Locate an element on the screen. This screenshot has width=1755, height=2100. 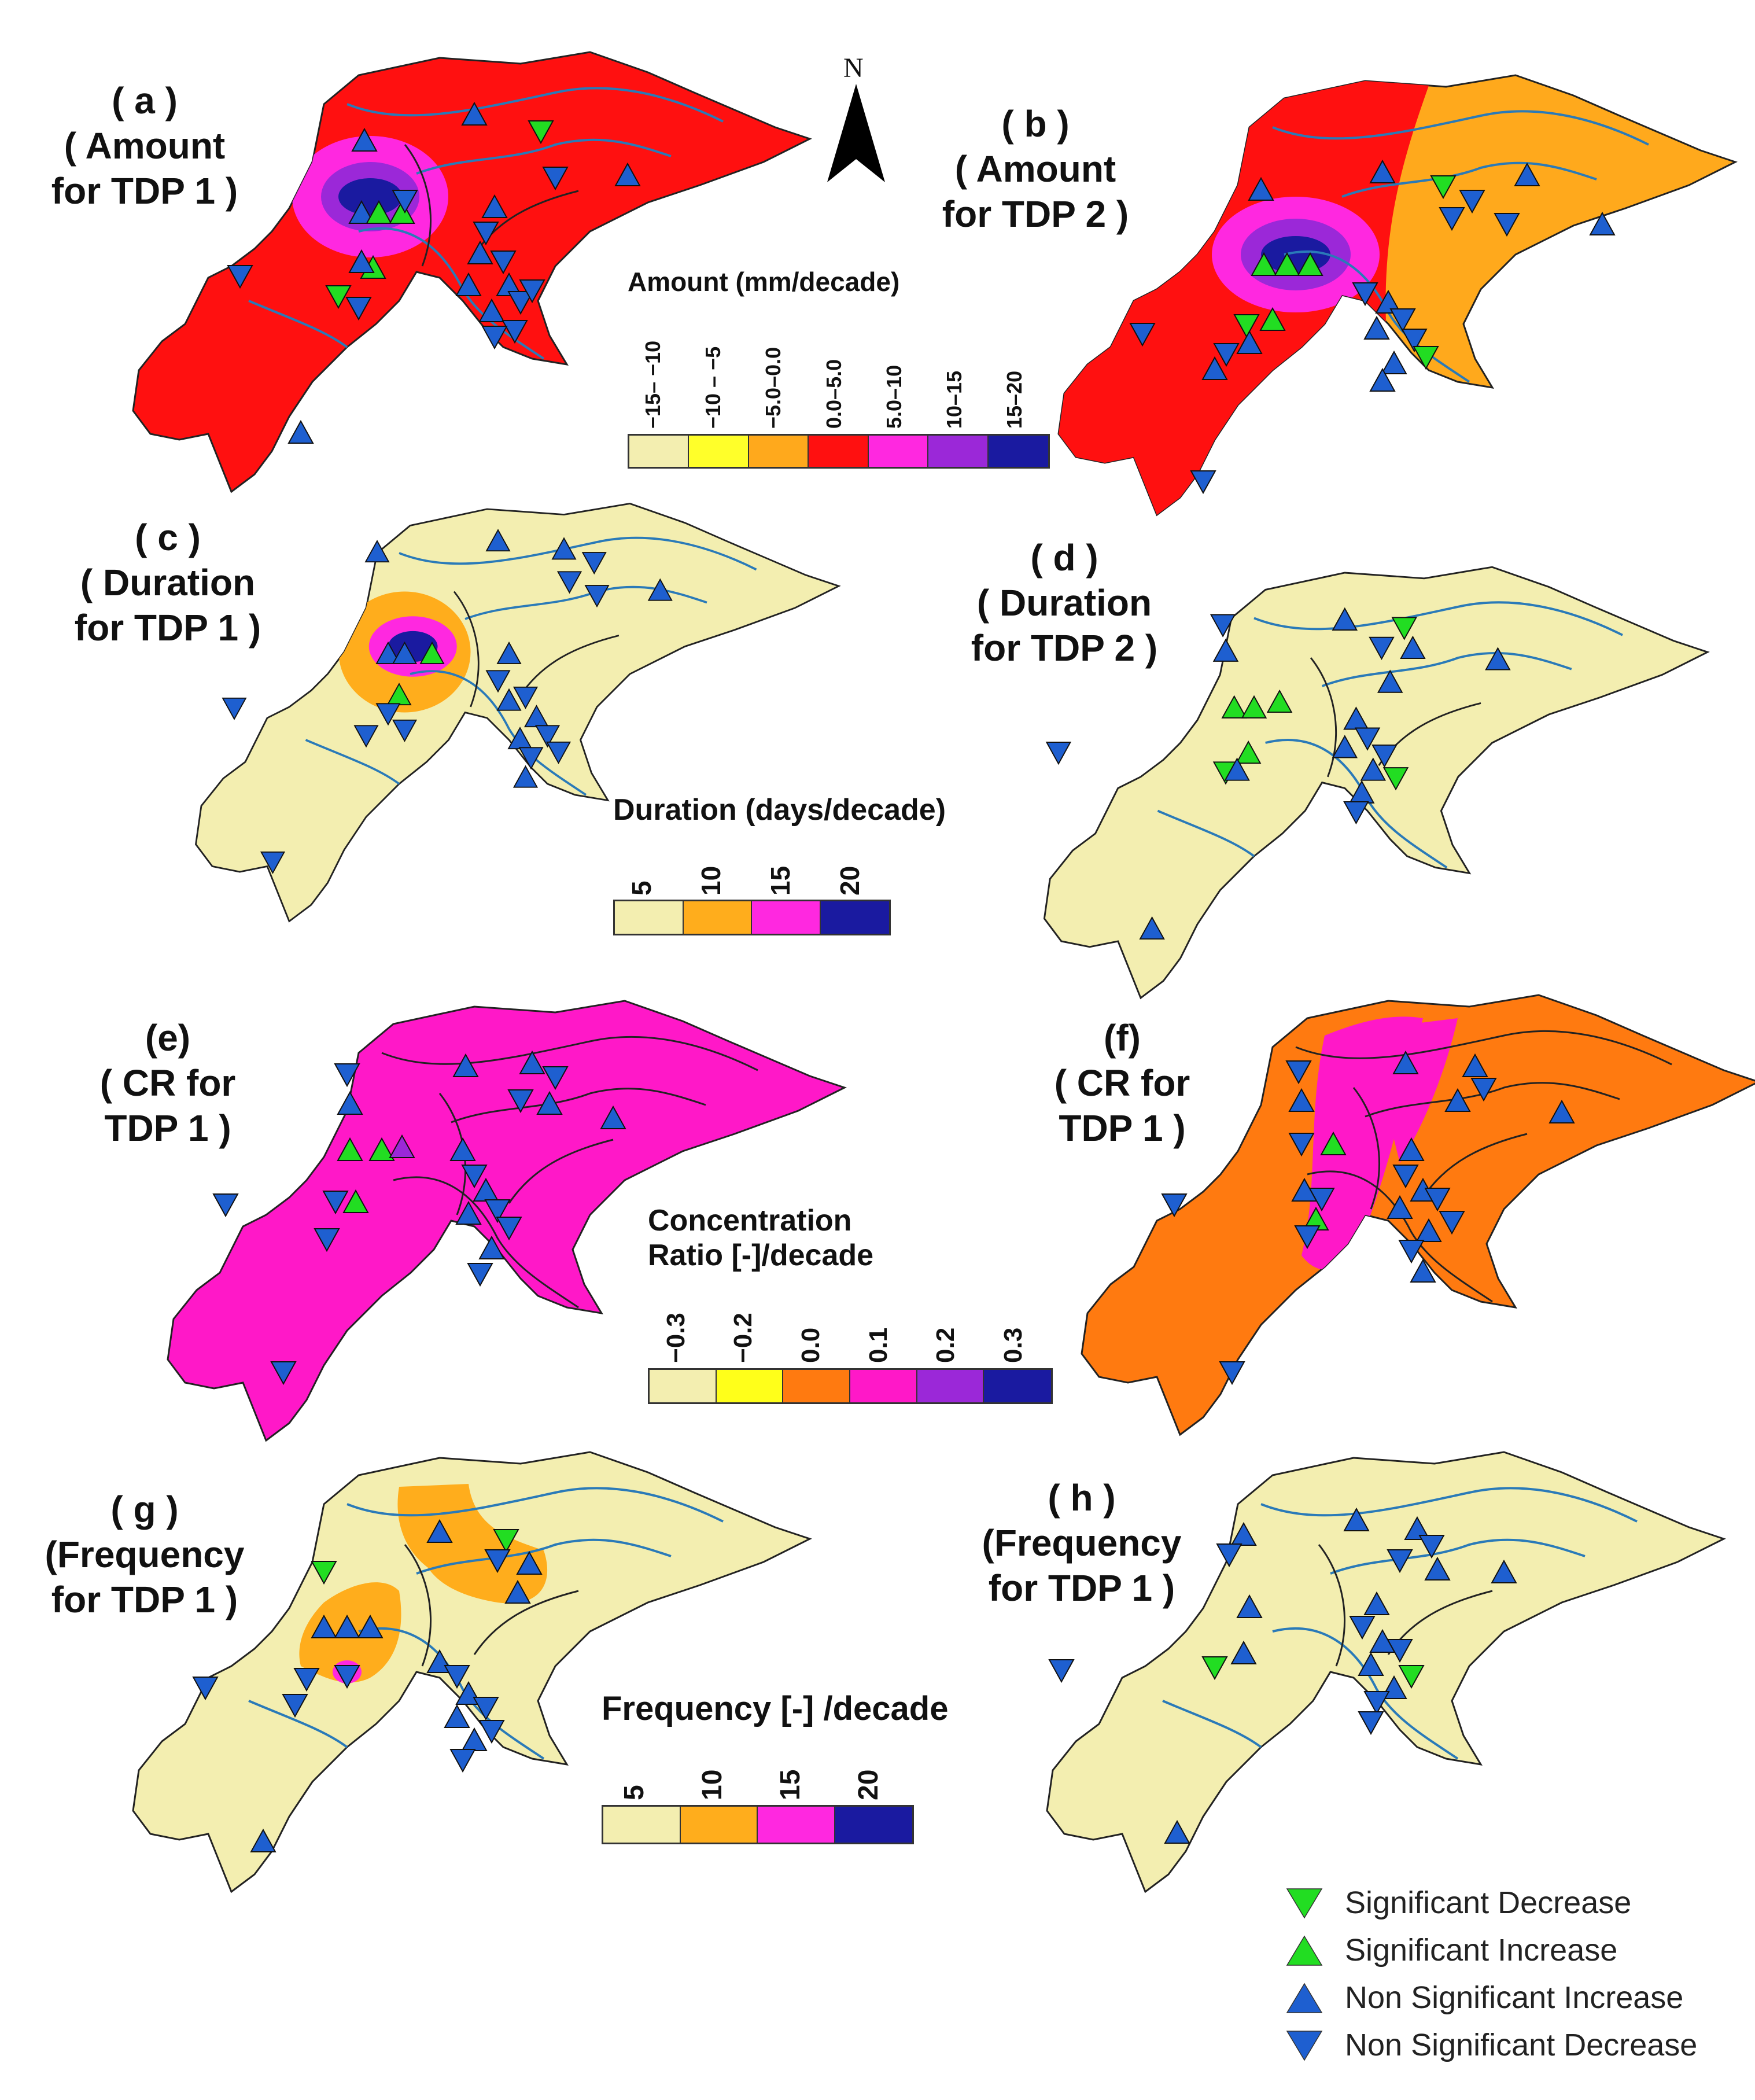
amount-legend-label: −10 – −5 is located at coordinates (713, 387).